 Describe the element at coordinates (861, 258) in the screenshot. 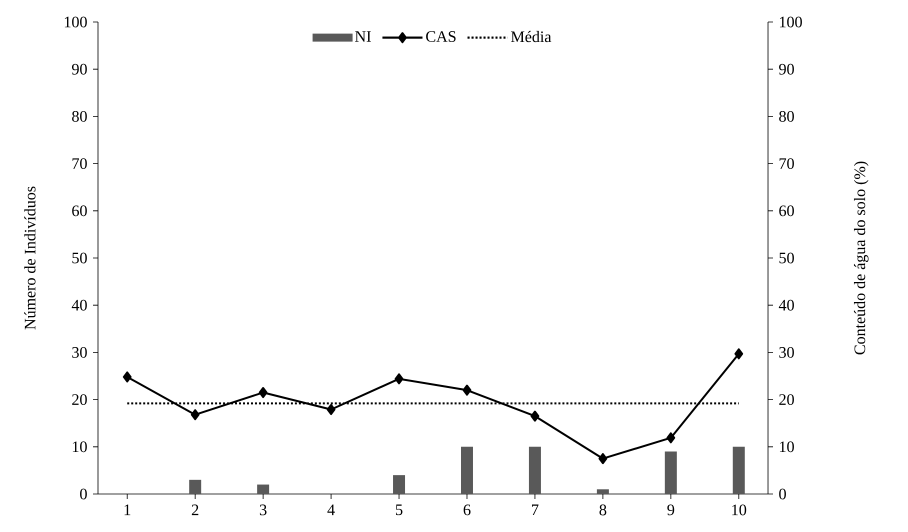

I see `y2-axis-title: Conteúdo de água do solo (%)` at that location.